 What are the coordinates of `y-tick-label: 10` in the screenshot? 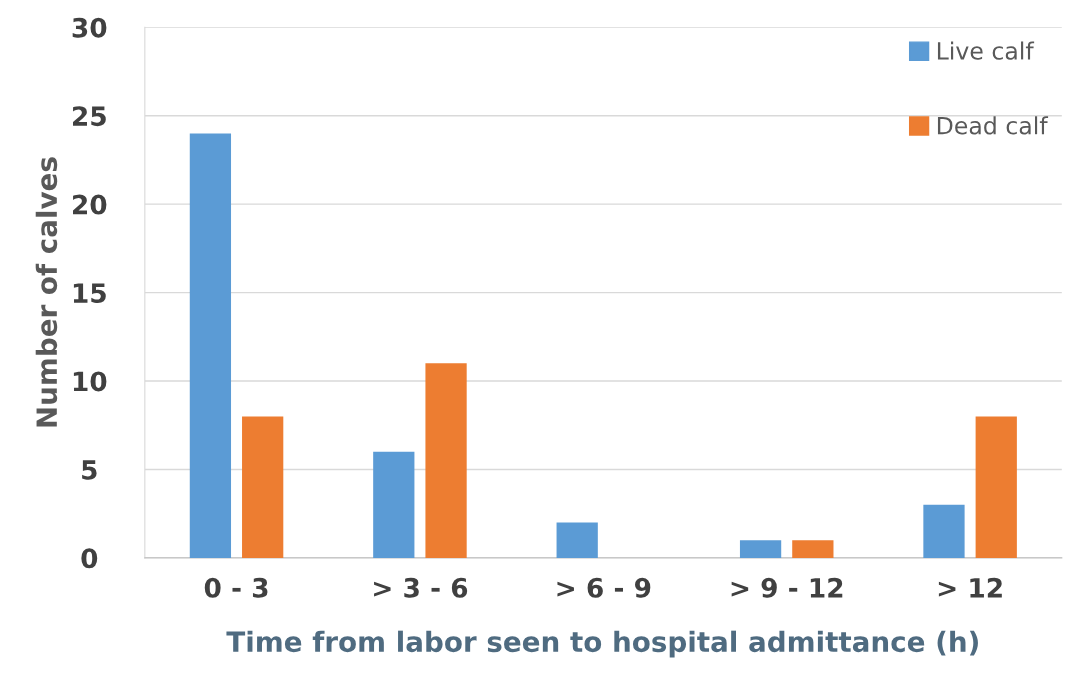 It's located at (90, 381).